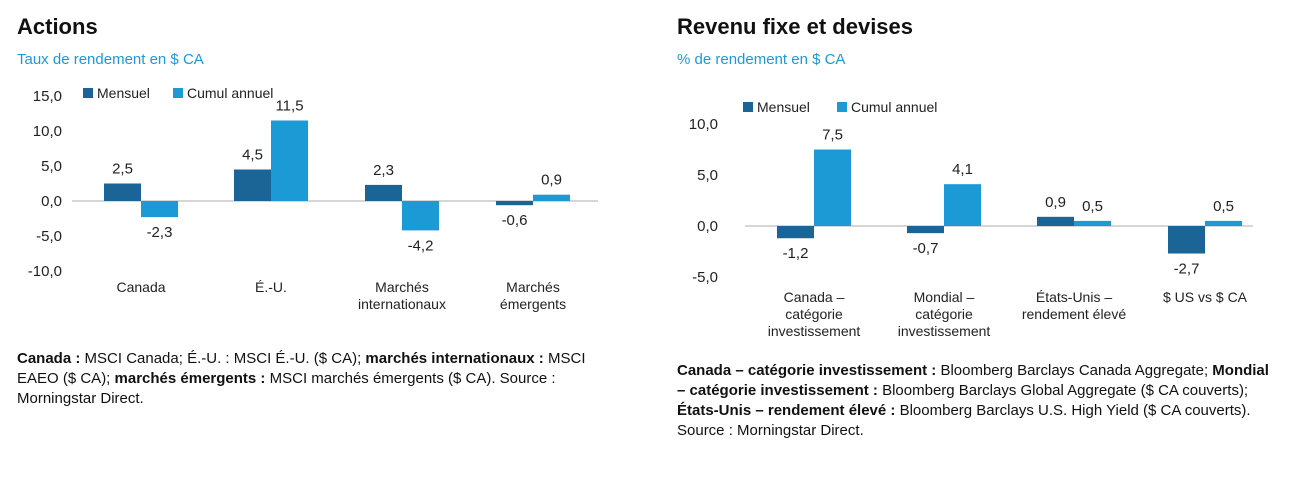 This screenshot has height=479, width=1289. What do you see at coordinates (49, 358) in the screenshot?
I see `footnote-run: Canada :` at bounding box center [49, 358].